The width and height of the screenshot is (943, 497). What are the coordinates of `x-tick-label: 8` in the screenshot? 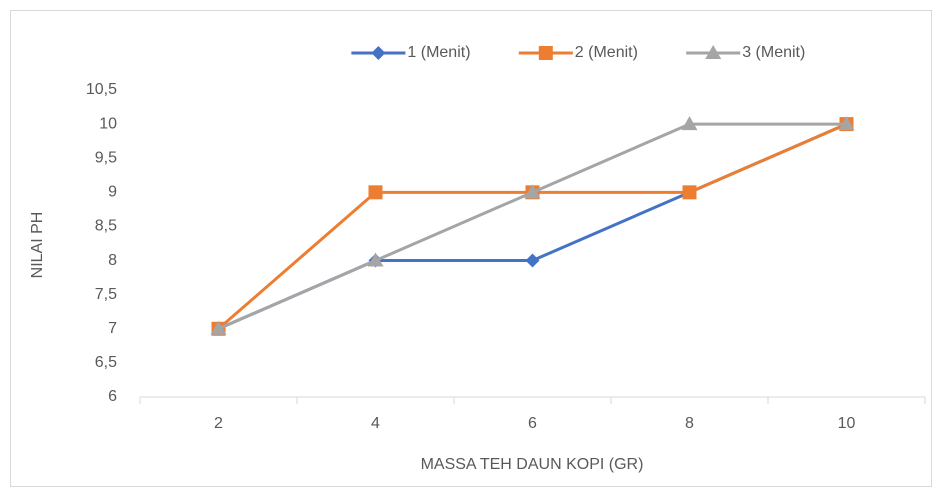 It's located at (689, 423).